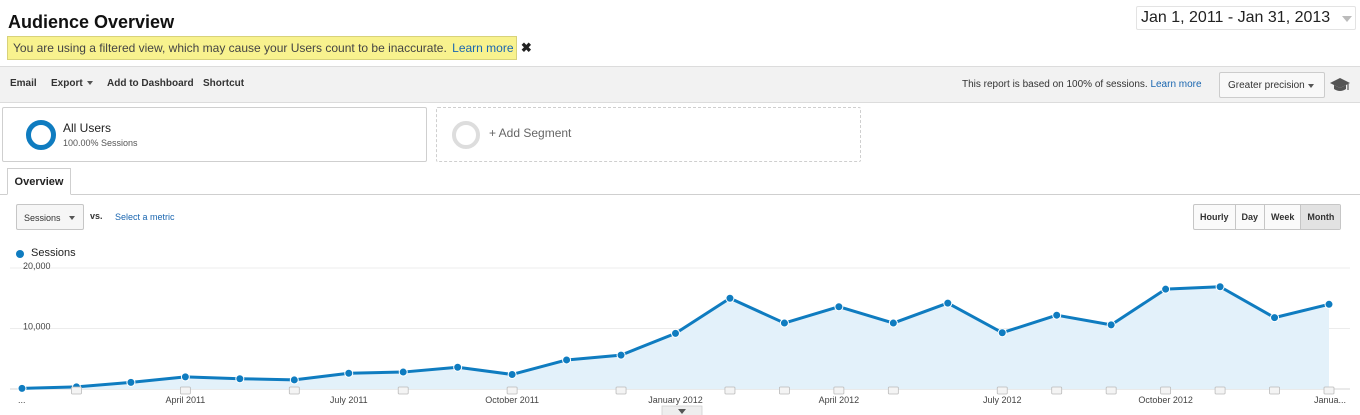 The width and height of the screenshot is (1360, 415). Describe the element at coordinates (20, 254) in the screenshot. I see `legend-marker` at that location.